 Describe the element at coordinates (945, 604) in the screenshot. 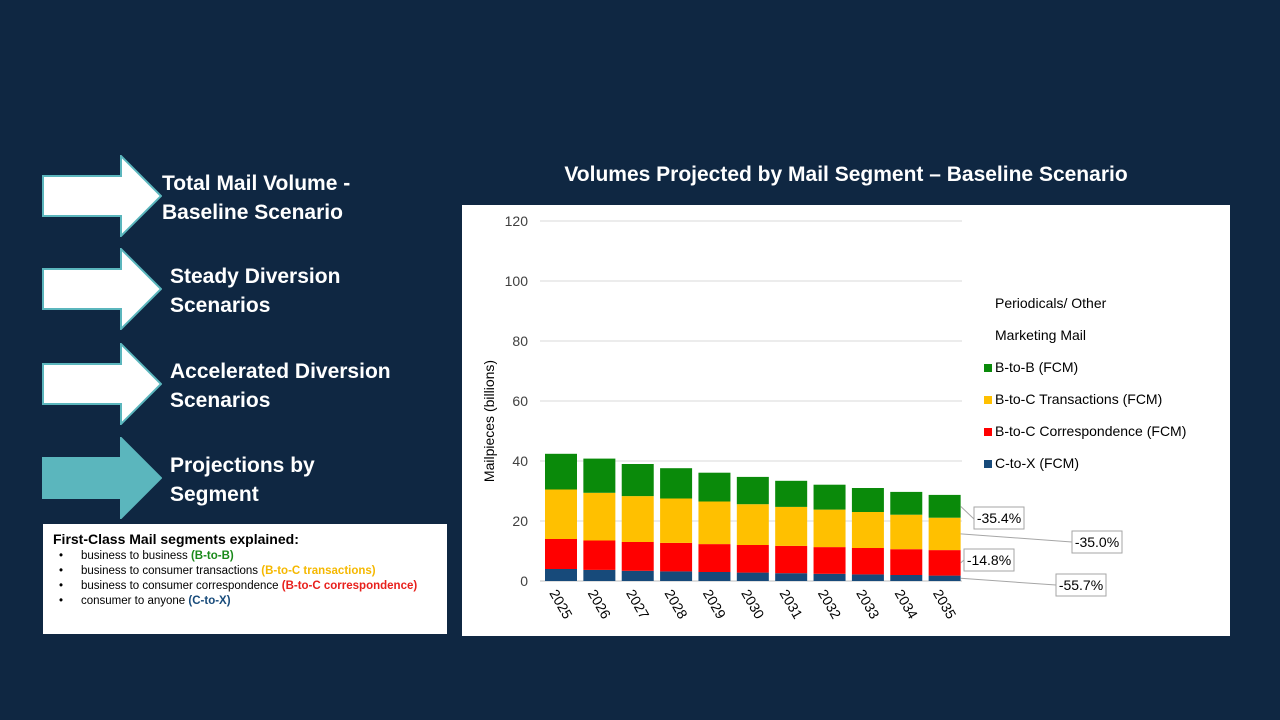

I see `x-tick-label: 2035` at that location.